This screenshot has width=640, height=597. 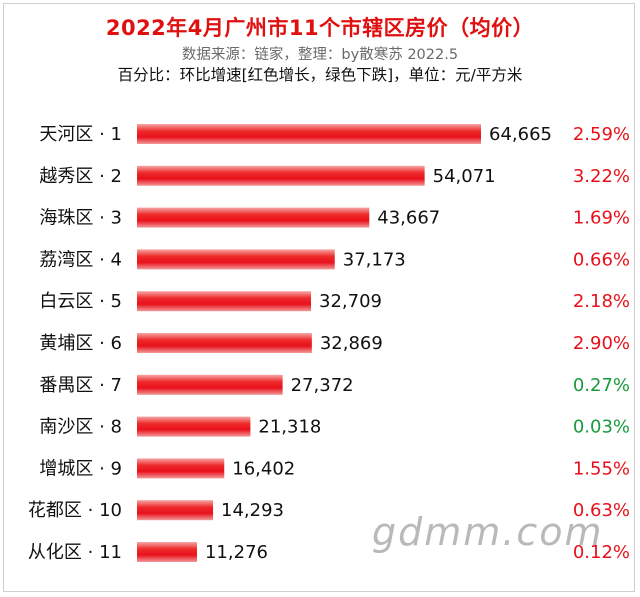 What do you see at coordinates (80, 385) in the screenshot?
I see `category-label: 番禺区 · 7` at bounding box center [80, 385].